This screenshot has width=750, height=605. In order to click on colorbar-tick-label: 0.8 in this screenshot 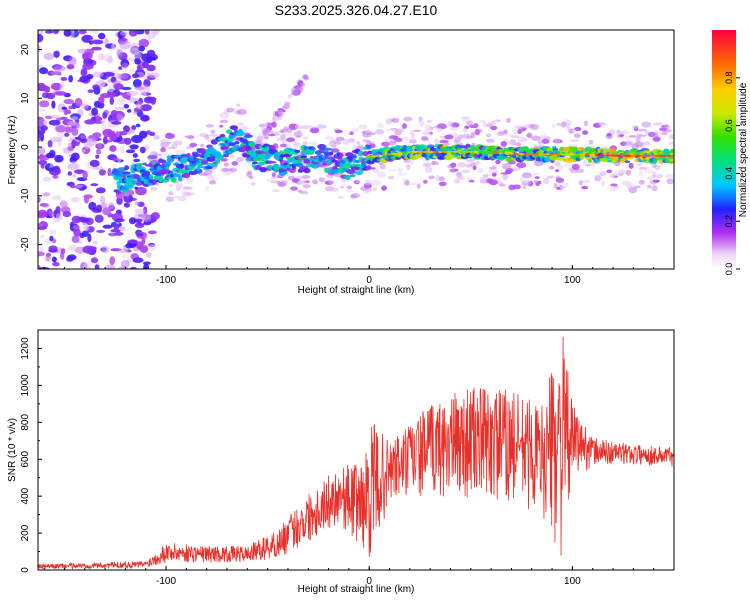, I will do `click(729, 78)`.